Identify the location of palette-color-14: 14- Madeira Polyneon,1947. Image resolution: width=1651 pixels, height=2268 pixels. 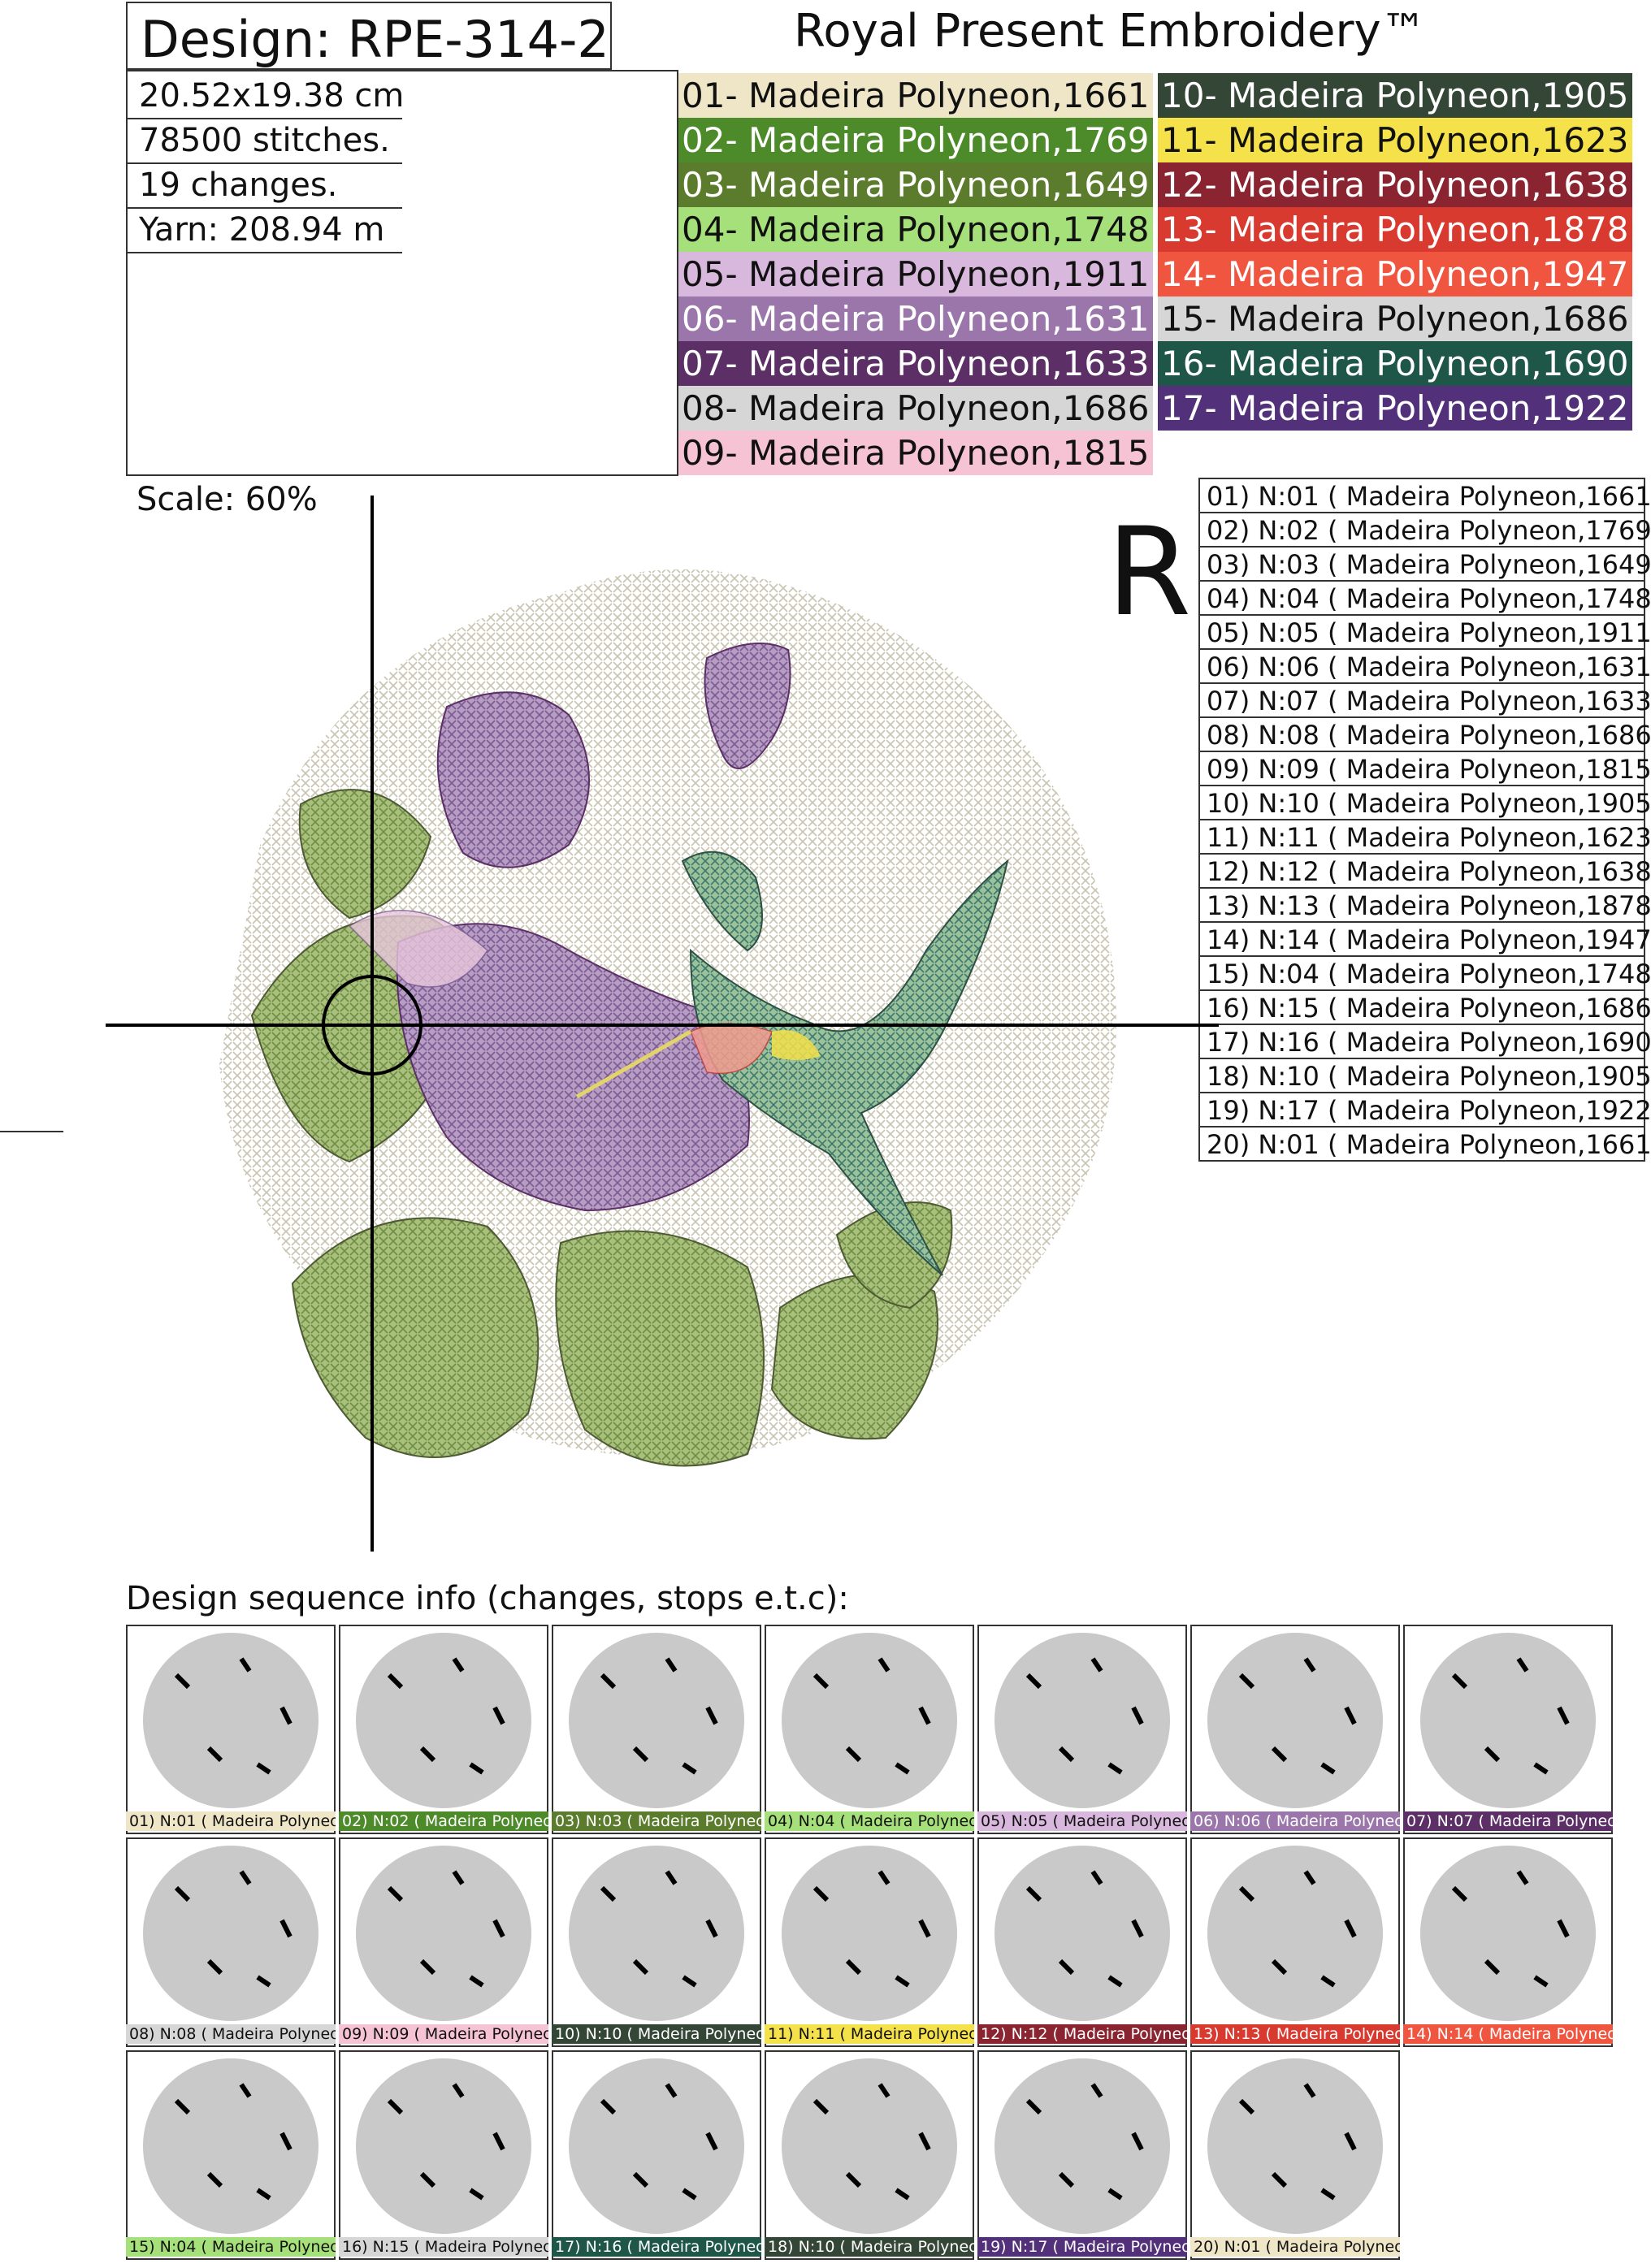
(1395, 274).